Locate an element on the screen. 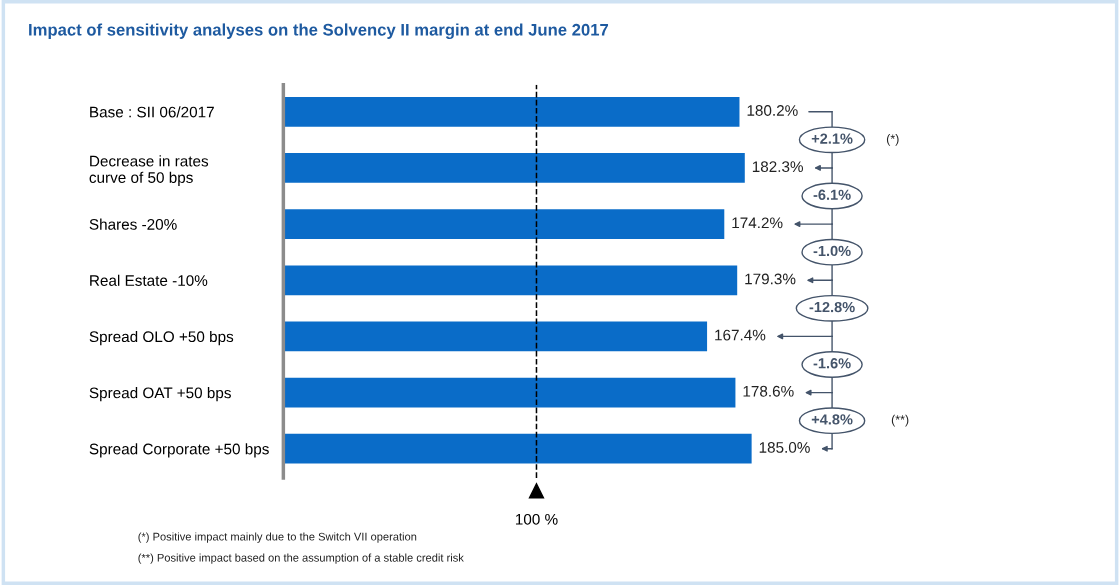 The image size is (1120, 585). text: (*) Positive impact mainly due to the Switch VII operation is located at coordinates (277, 537).